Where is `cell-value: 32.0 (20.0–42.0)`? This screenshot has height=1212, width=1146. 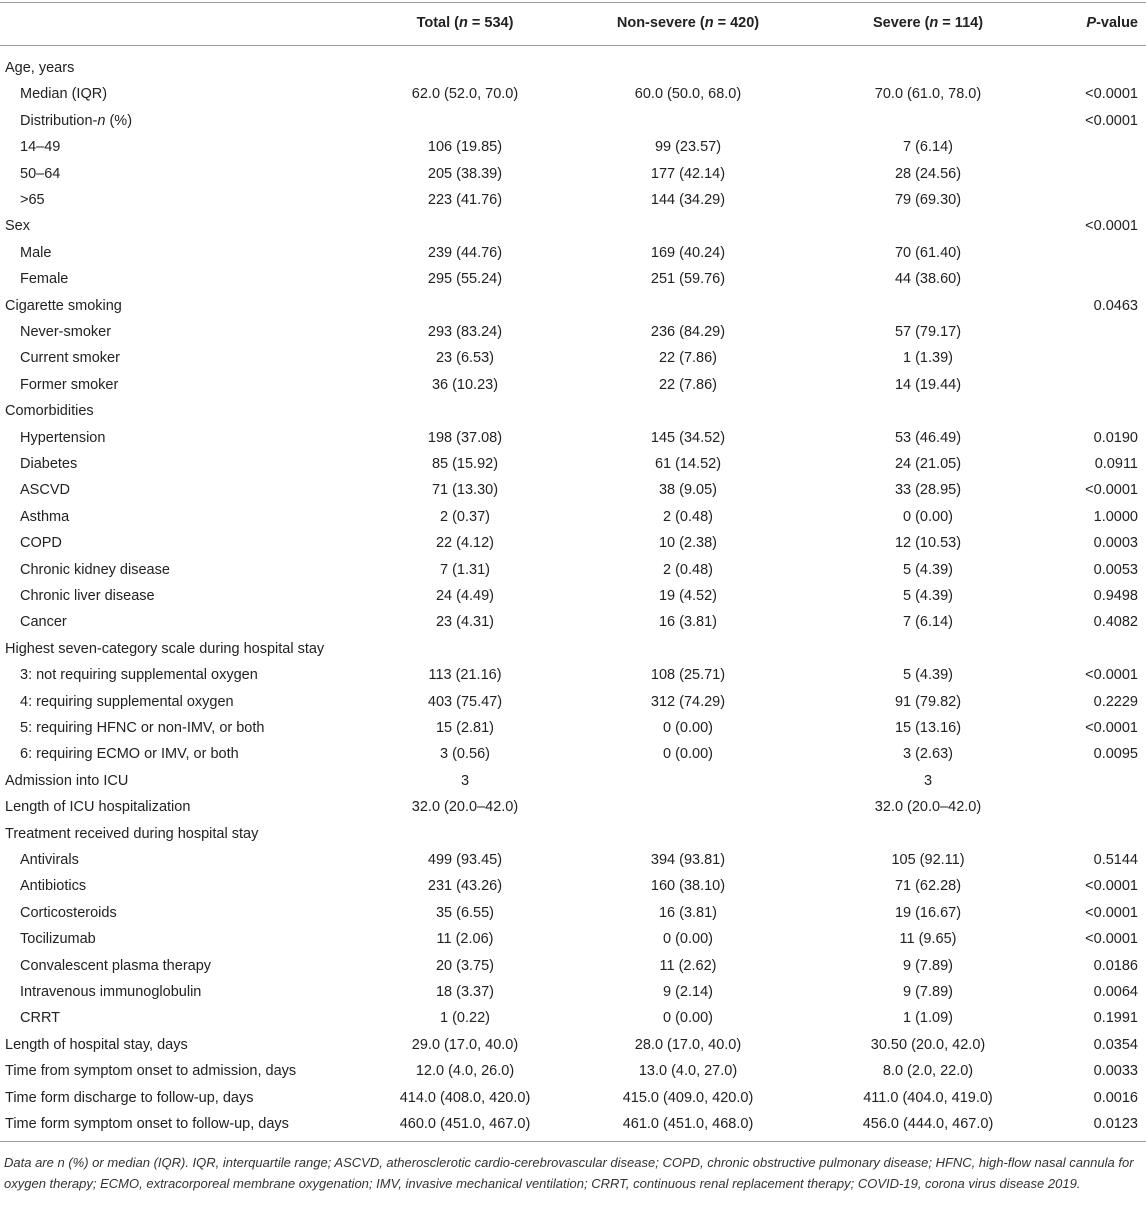
cell-value: 32.0 (20.0–42.0) is located at coordinates (928, 807).